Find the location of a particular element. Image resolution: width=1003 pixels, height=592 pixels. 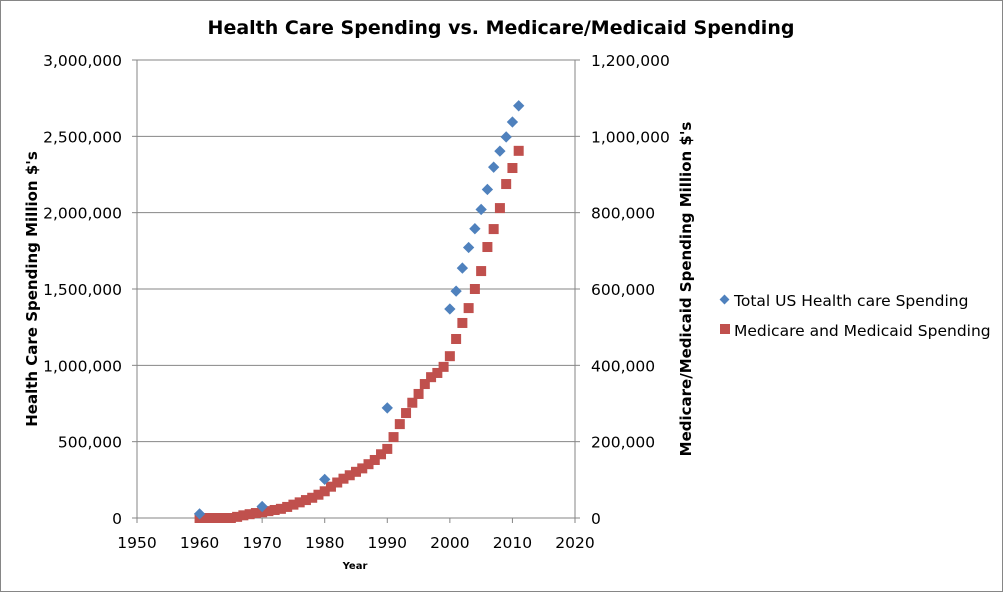

x-tick-label: 1950 is located at coordinates (136, 543).